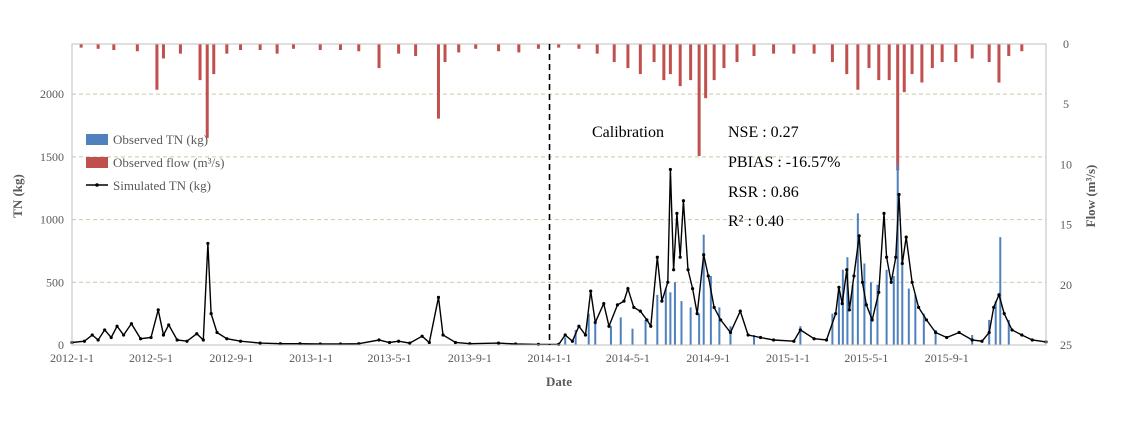  What do you see at coordinates (55, 282) in the screenshot?
I see `left-tick-label: 500` at bounding box center [55, 282].